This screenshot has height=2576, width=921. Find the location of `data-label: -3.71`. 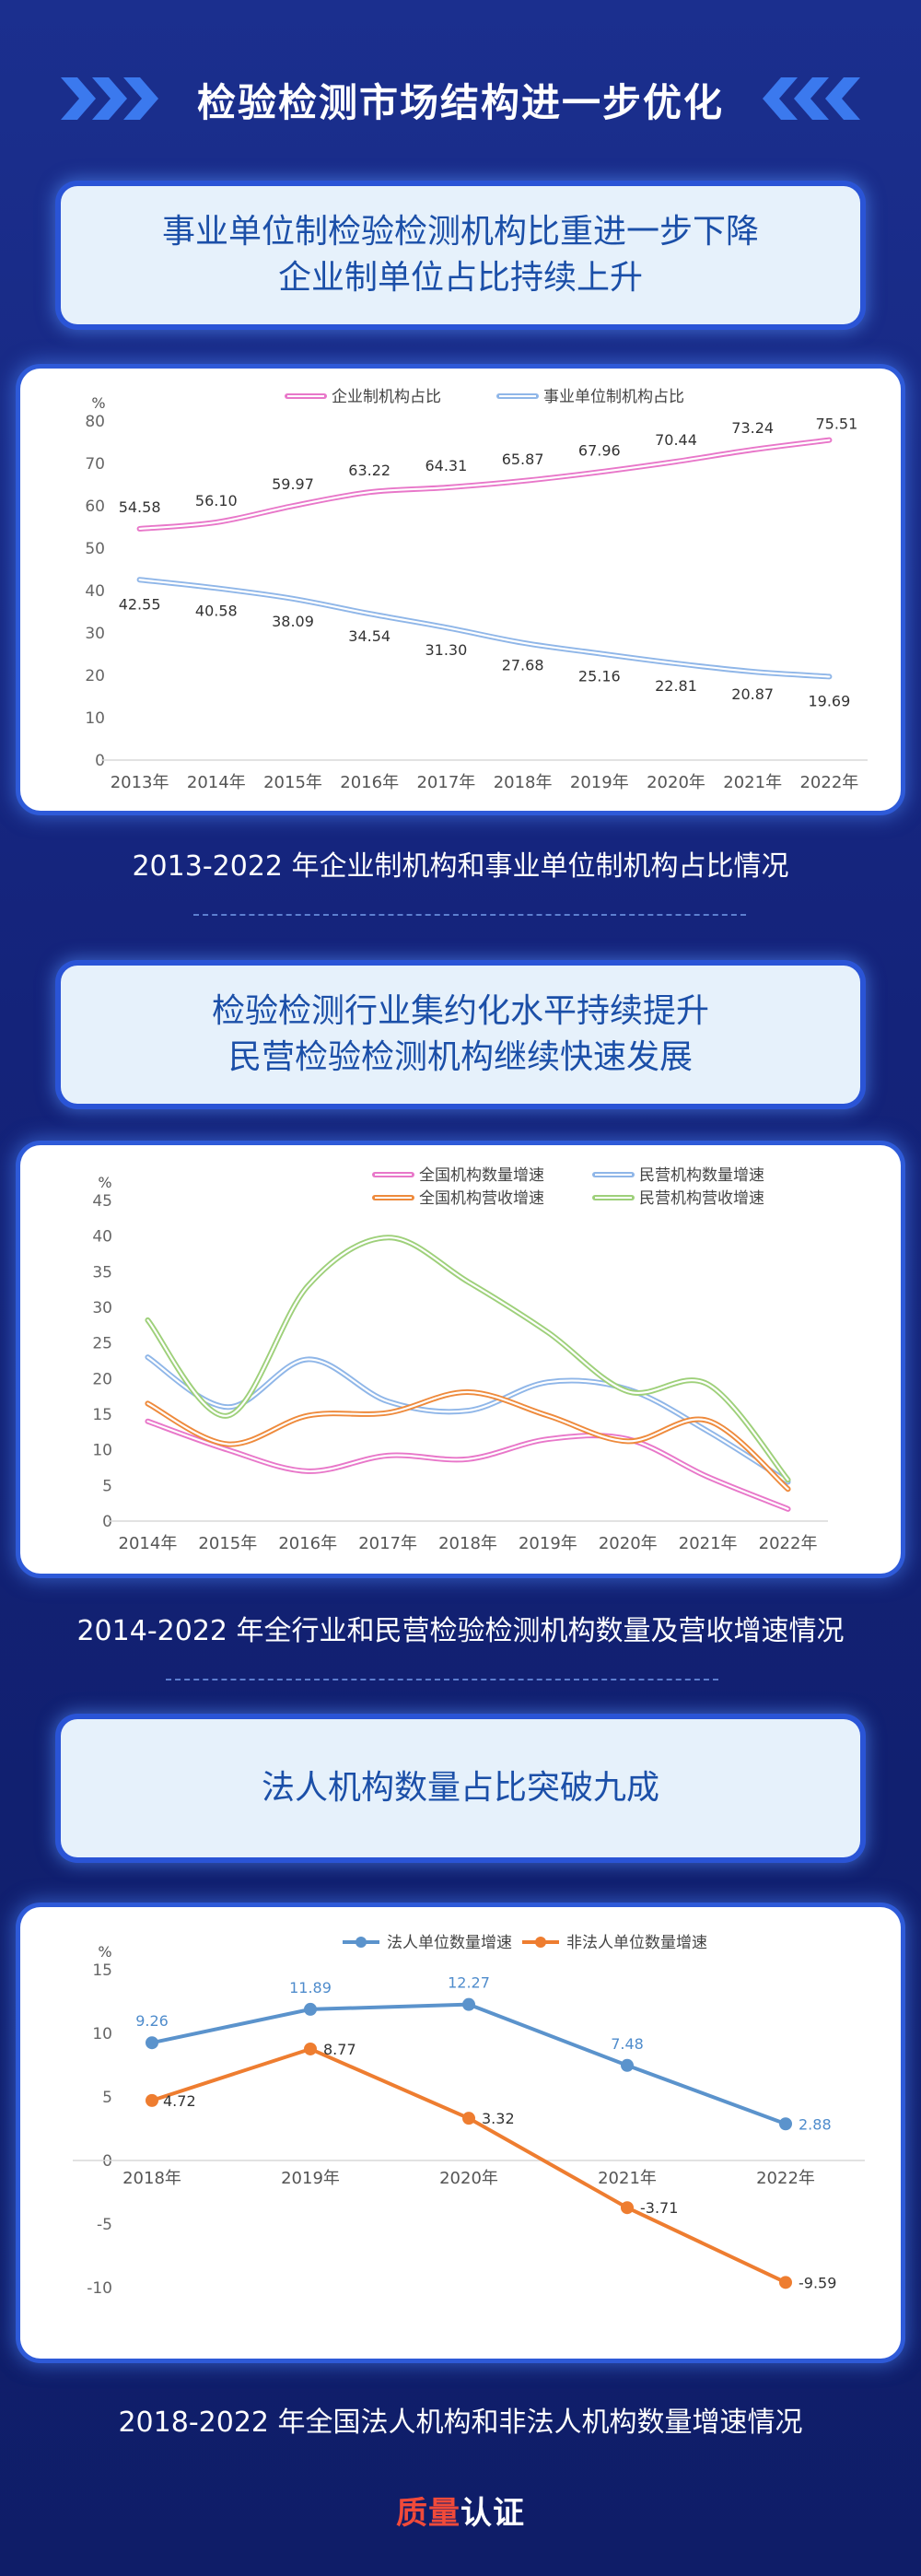

data-label: -3.71 is located at coordinates (659, 2208).